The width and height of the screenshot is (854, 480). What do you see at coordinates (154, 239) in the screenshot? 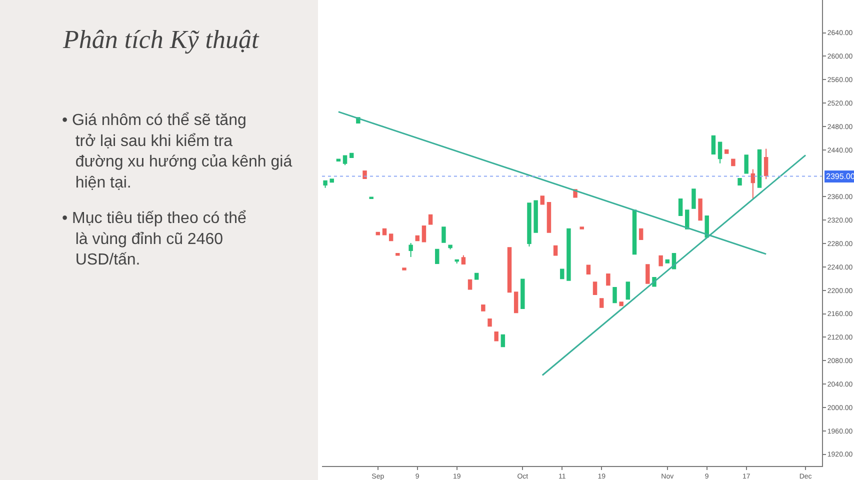
I see `text: • Mục tiêu tiếp theo có thể là vùng đỉnh cũ 2460 USD/tấn.` at bounding box center [154, 239].